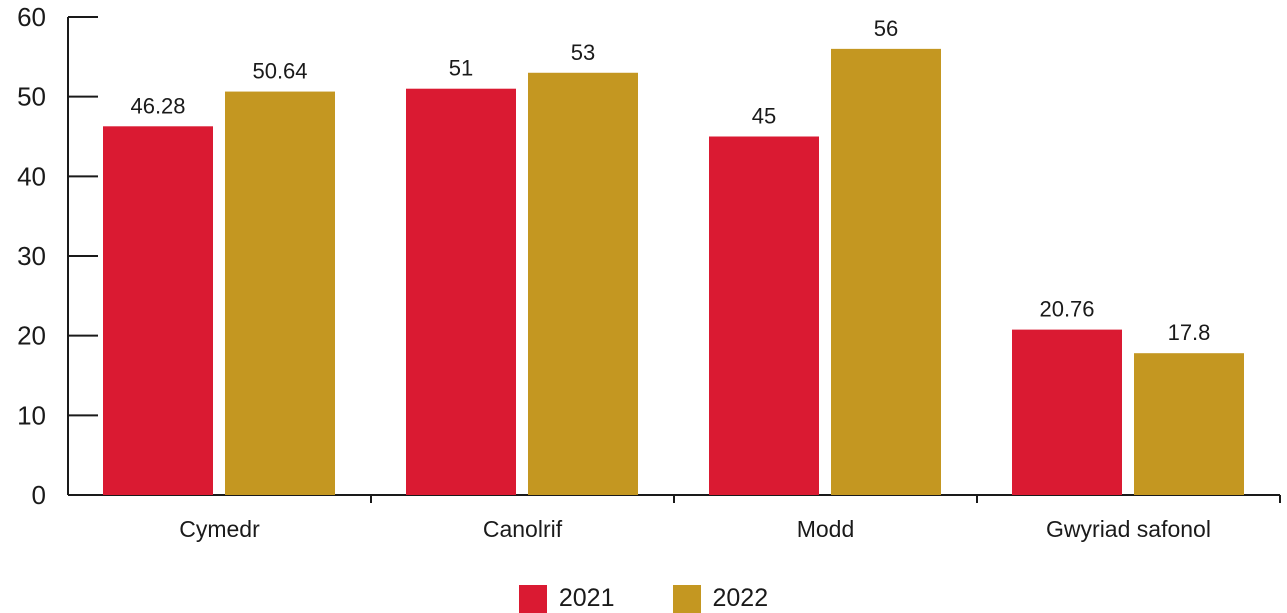  Describe the element at coordinates (826, 529) in the screenshot. I see `x-category-label: Modd` at that location.